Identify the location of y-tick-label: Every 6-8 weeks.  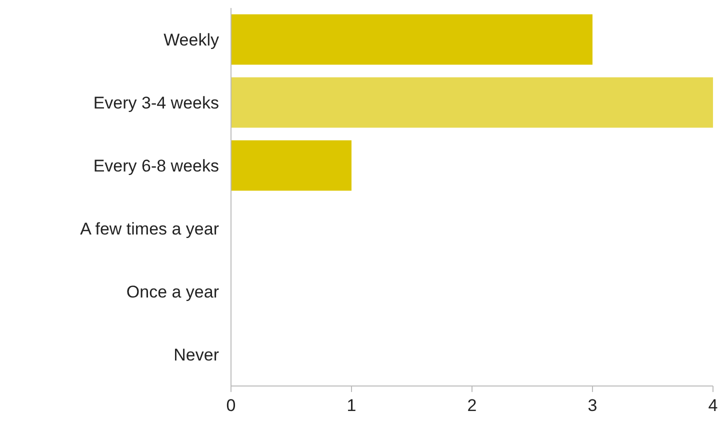
(156, 166).